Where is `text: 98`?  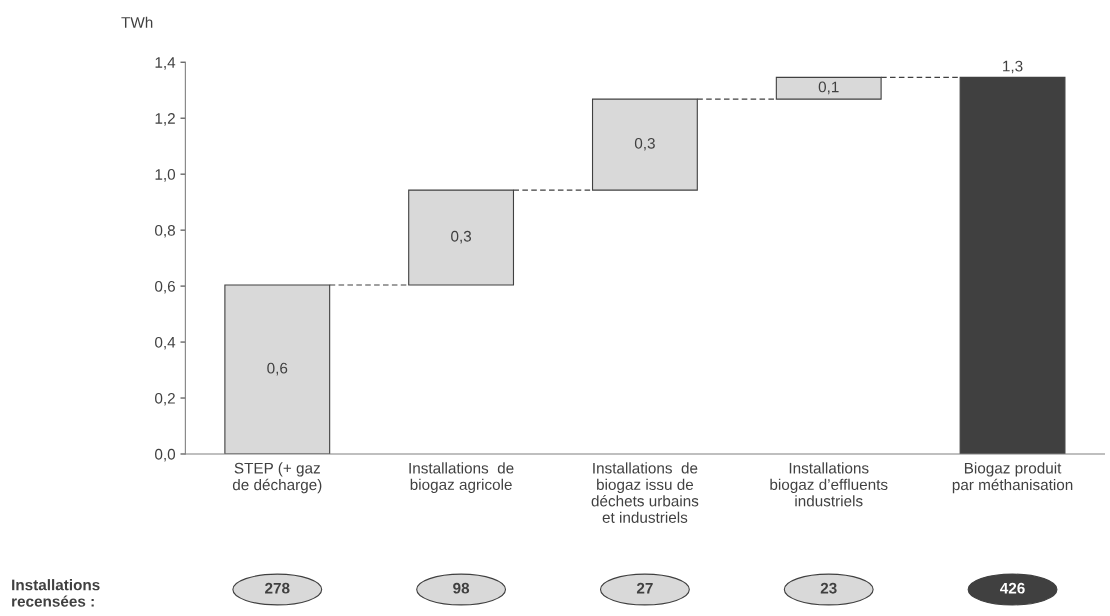 text: 98 is located at coordinates (461, 588).